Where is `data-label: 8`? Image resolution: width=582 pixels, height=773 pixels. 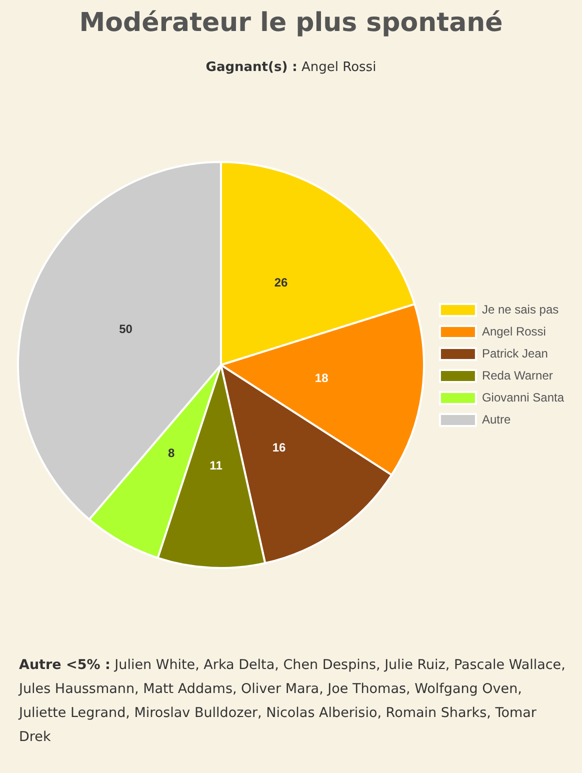 data-label: 8 is located at coordinates (171, 453).